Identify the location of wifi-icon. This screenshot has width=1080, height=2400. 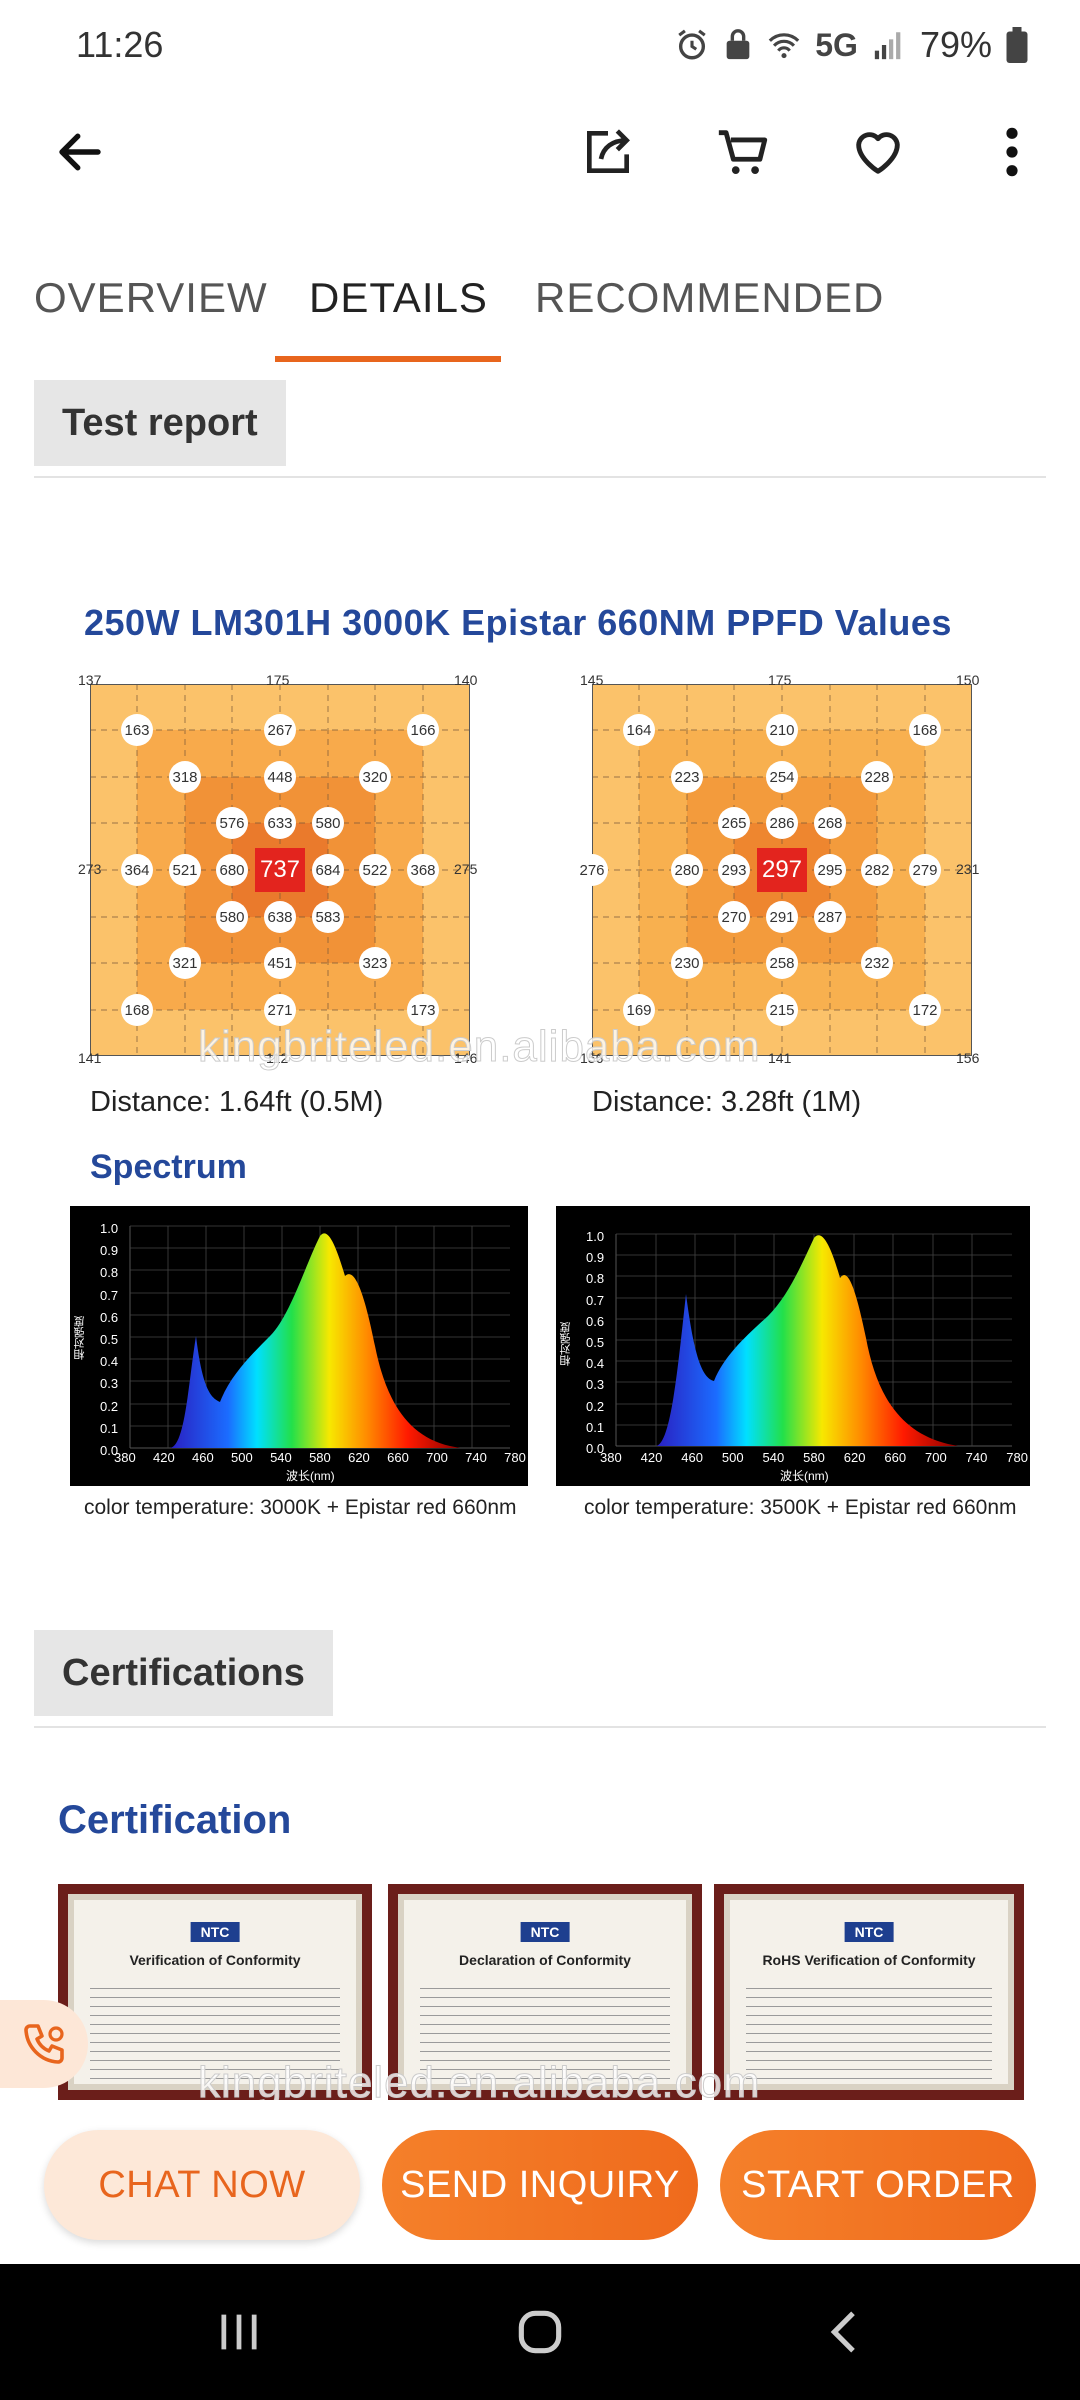
(784, 46).